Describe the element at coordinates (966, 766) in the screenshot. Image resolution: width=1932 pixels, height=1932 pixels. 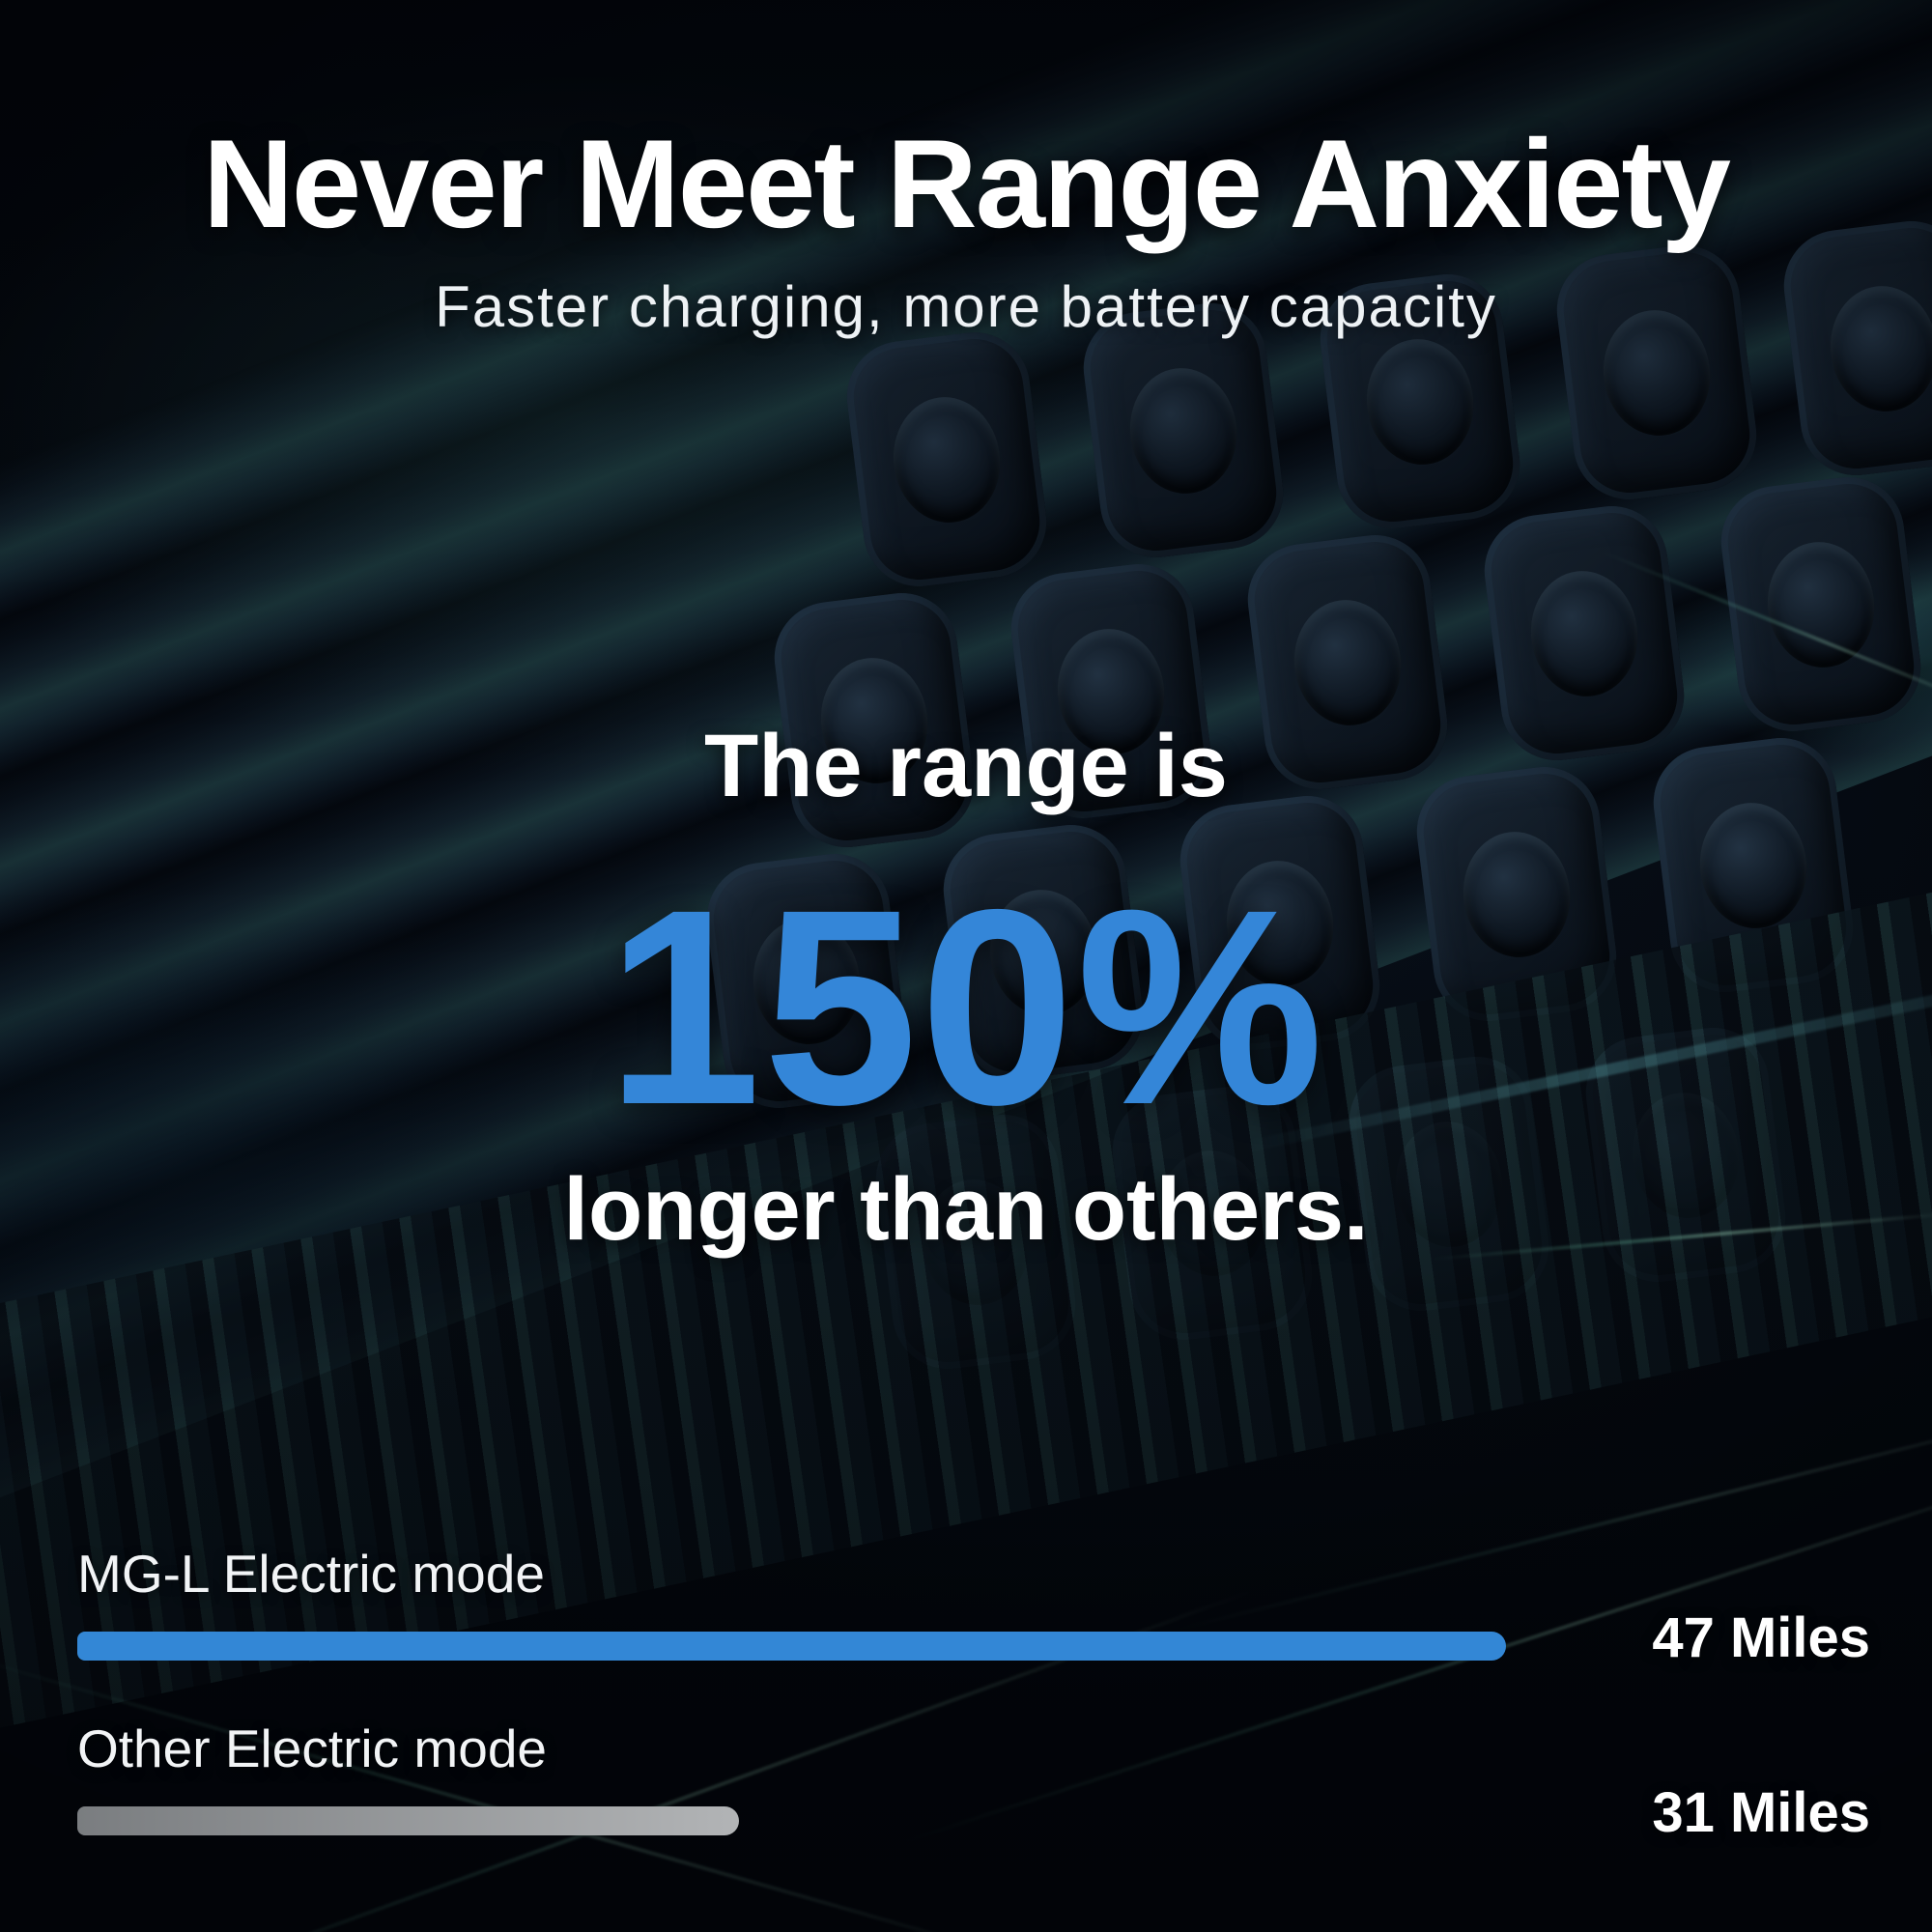
I see `stat-lead-text: The range is` at that location.